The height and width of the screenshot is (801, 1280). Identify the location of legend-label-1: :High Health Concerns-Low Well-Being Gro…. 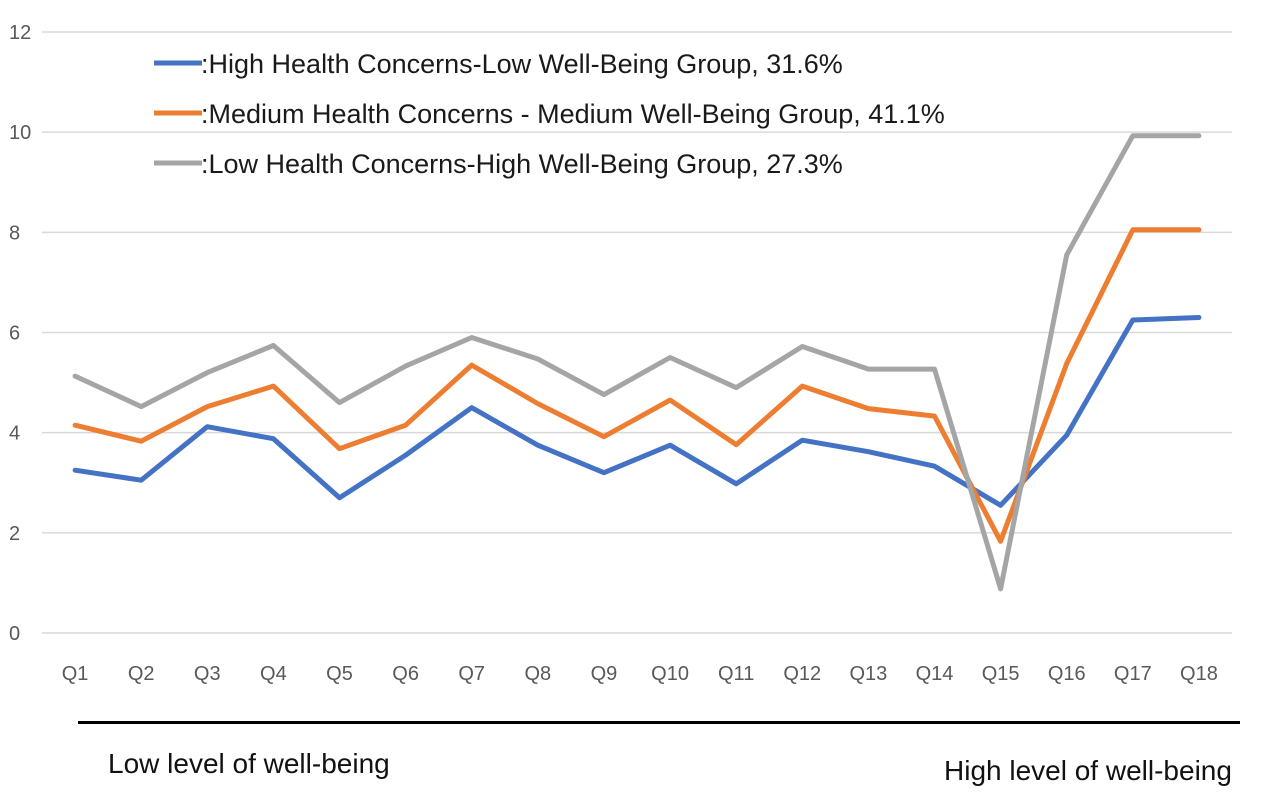
(522, 64).